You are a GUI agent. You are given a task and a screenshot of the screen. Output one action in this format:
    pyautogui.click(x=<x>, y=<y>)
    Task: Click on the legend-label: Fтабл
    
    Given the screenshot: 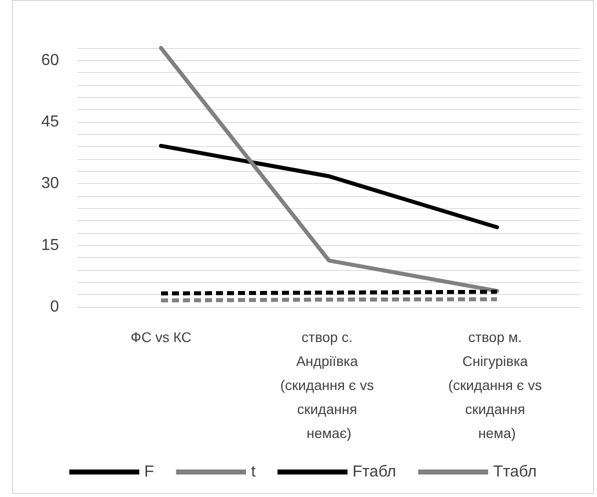 What is the action you would take?
    pyautogui.click(x=374, y=472)
    